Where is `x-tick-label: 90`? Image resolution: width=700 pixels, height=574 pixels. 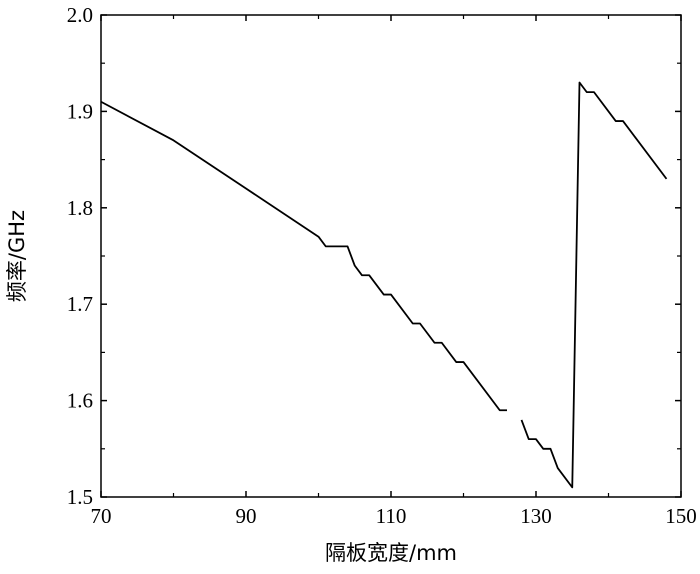
x-tick-label: 90 is located at coordinates (246, 516).